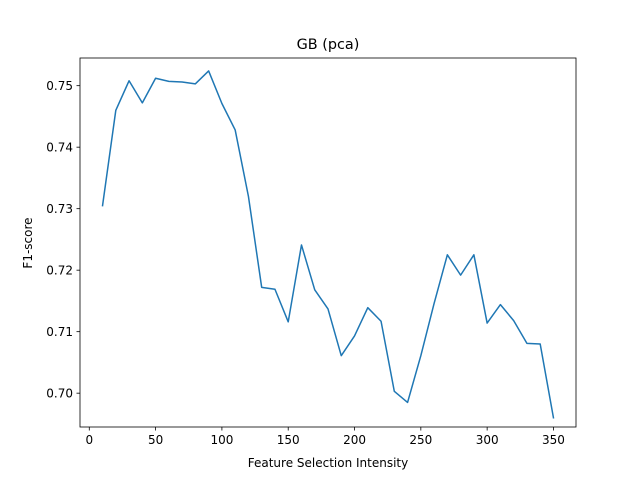 Image resolution: width=640 pixels, height=485 pixels. I want to click on x-axis-label: Feature Selection Intensity, so click(328, 463).